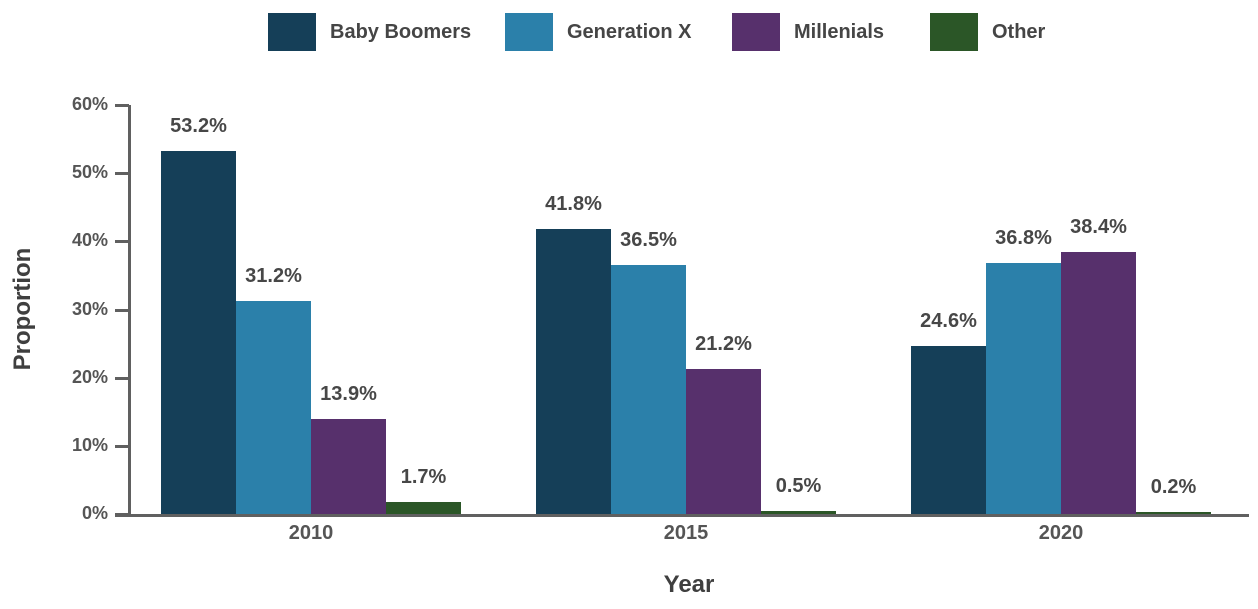  Describe the element at coordinates (401, 31) in the screenshot. I see `legend-label: Baby Boomers` at that location.